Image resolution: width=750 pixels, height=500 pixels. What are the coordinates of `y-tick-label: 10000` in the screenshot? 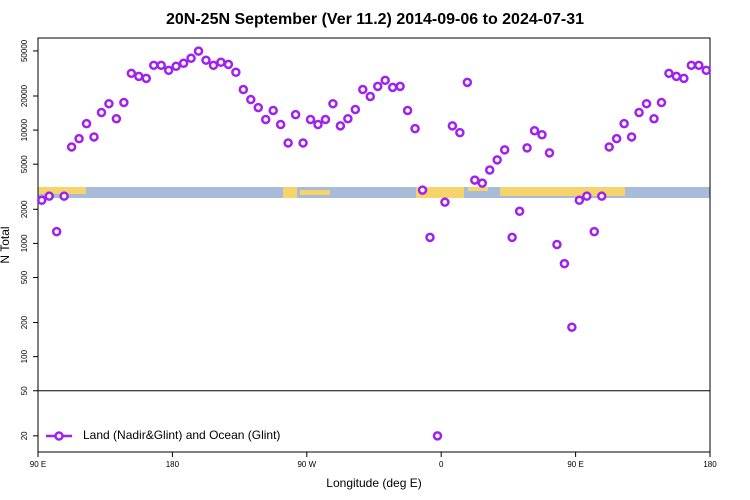 It's located at (24, 129).